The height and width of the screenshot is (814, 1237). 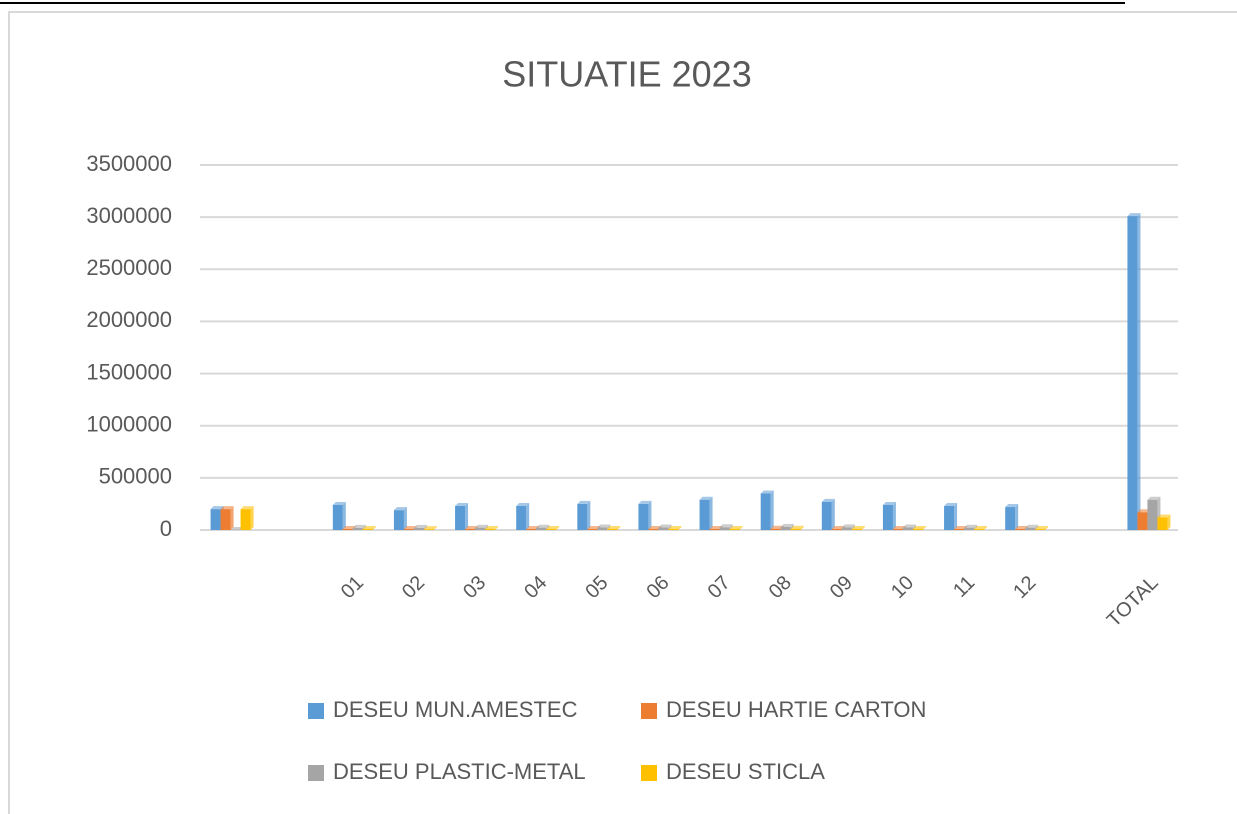 I want to click on legend-label: DESEU HARTIE CARTON, so click(x=796, y=709).